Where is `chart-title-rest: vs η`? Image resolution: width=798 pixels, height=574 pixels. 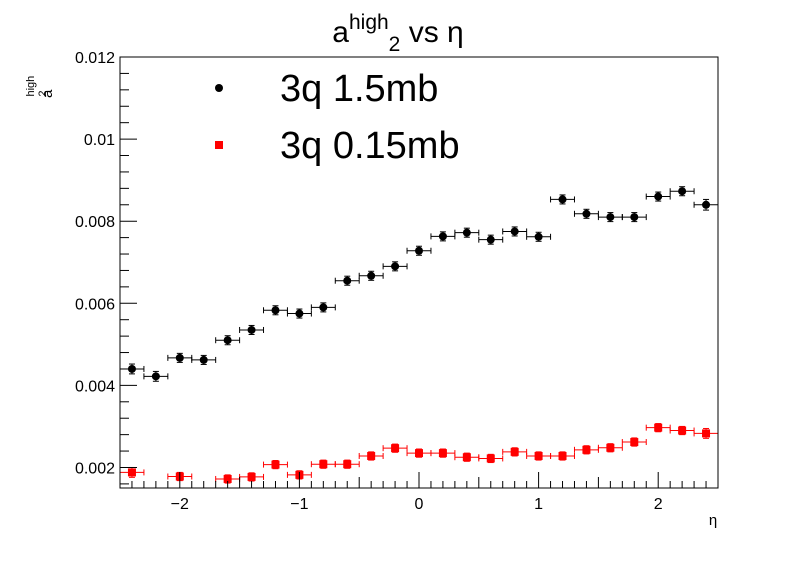
chart-title-rest: vs η is located at coordinates (431, 32).